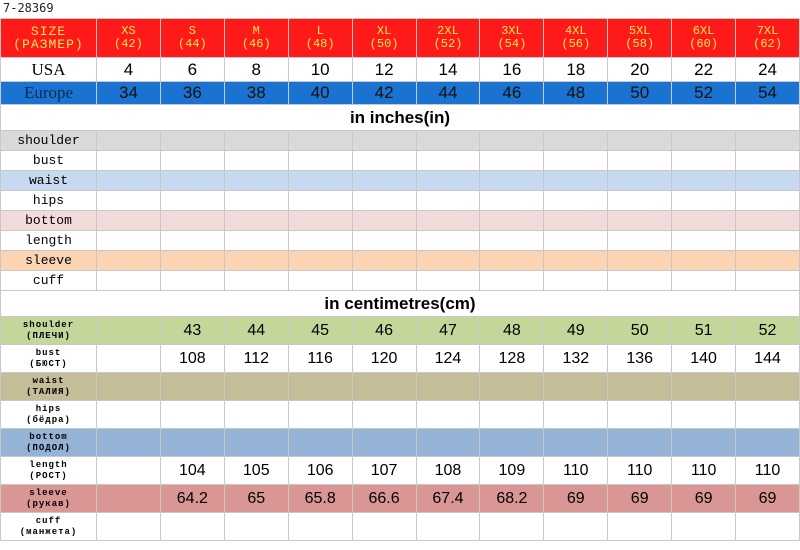 This screenshot has height=550, width=800. What do you see at coordinates (400, 386) in the screenshot?
I see `cm-row-waist: waist (ТАЛИЯ)` at bounding box center [400, 386].